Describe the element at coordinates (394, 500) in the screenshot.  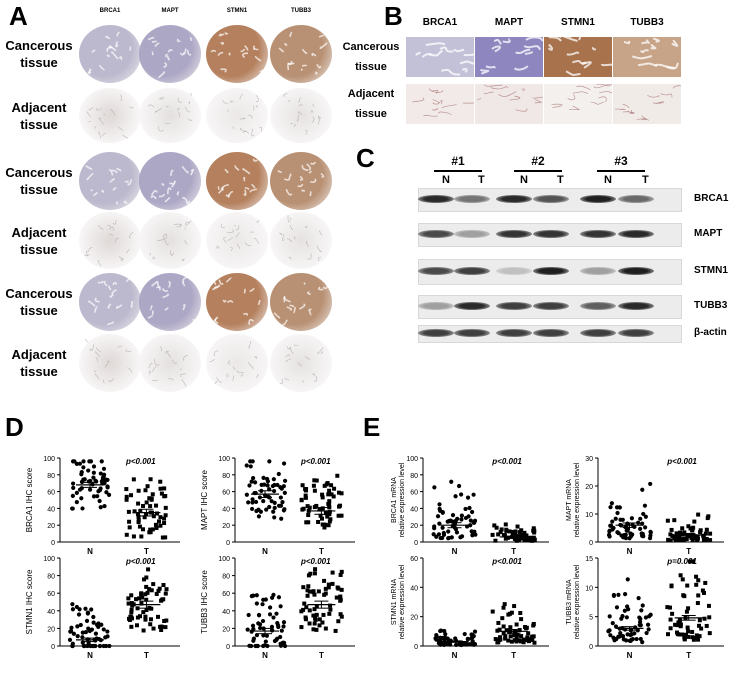
I see `y-axis-label: BRCA1 mRNA` at that location.